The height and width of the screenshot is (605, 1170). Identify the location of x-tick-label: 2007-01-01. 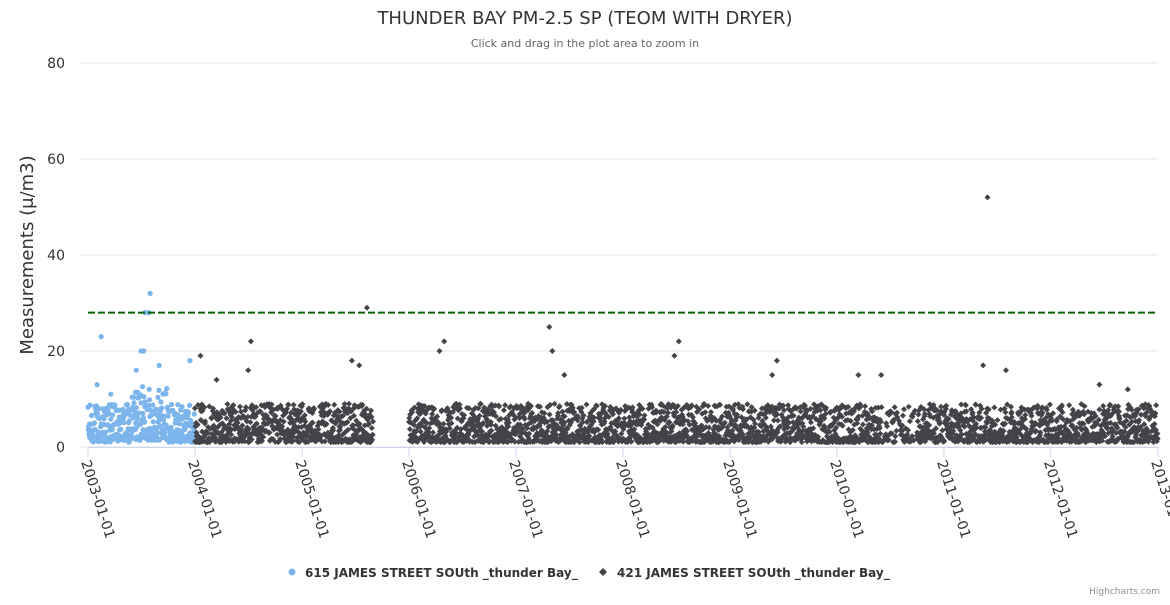
(525, 499).